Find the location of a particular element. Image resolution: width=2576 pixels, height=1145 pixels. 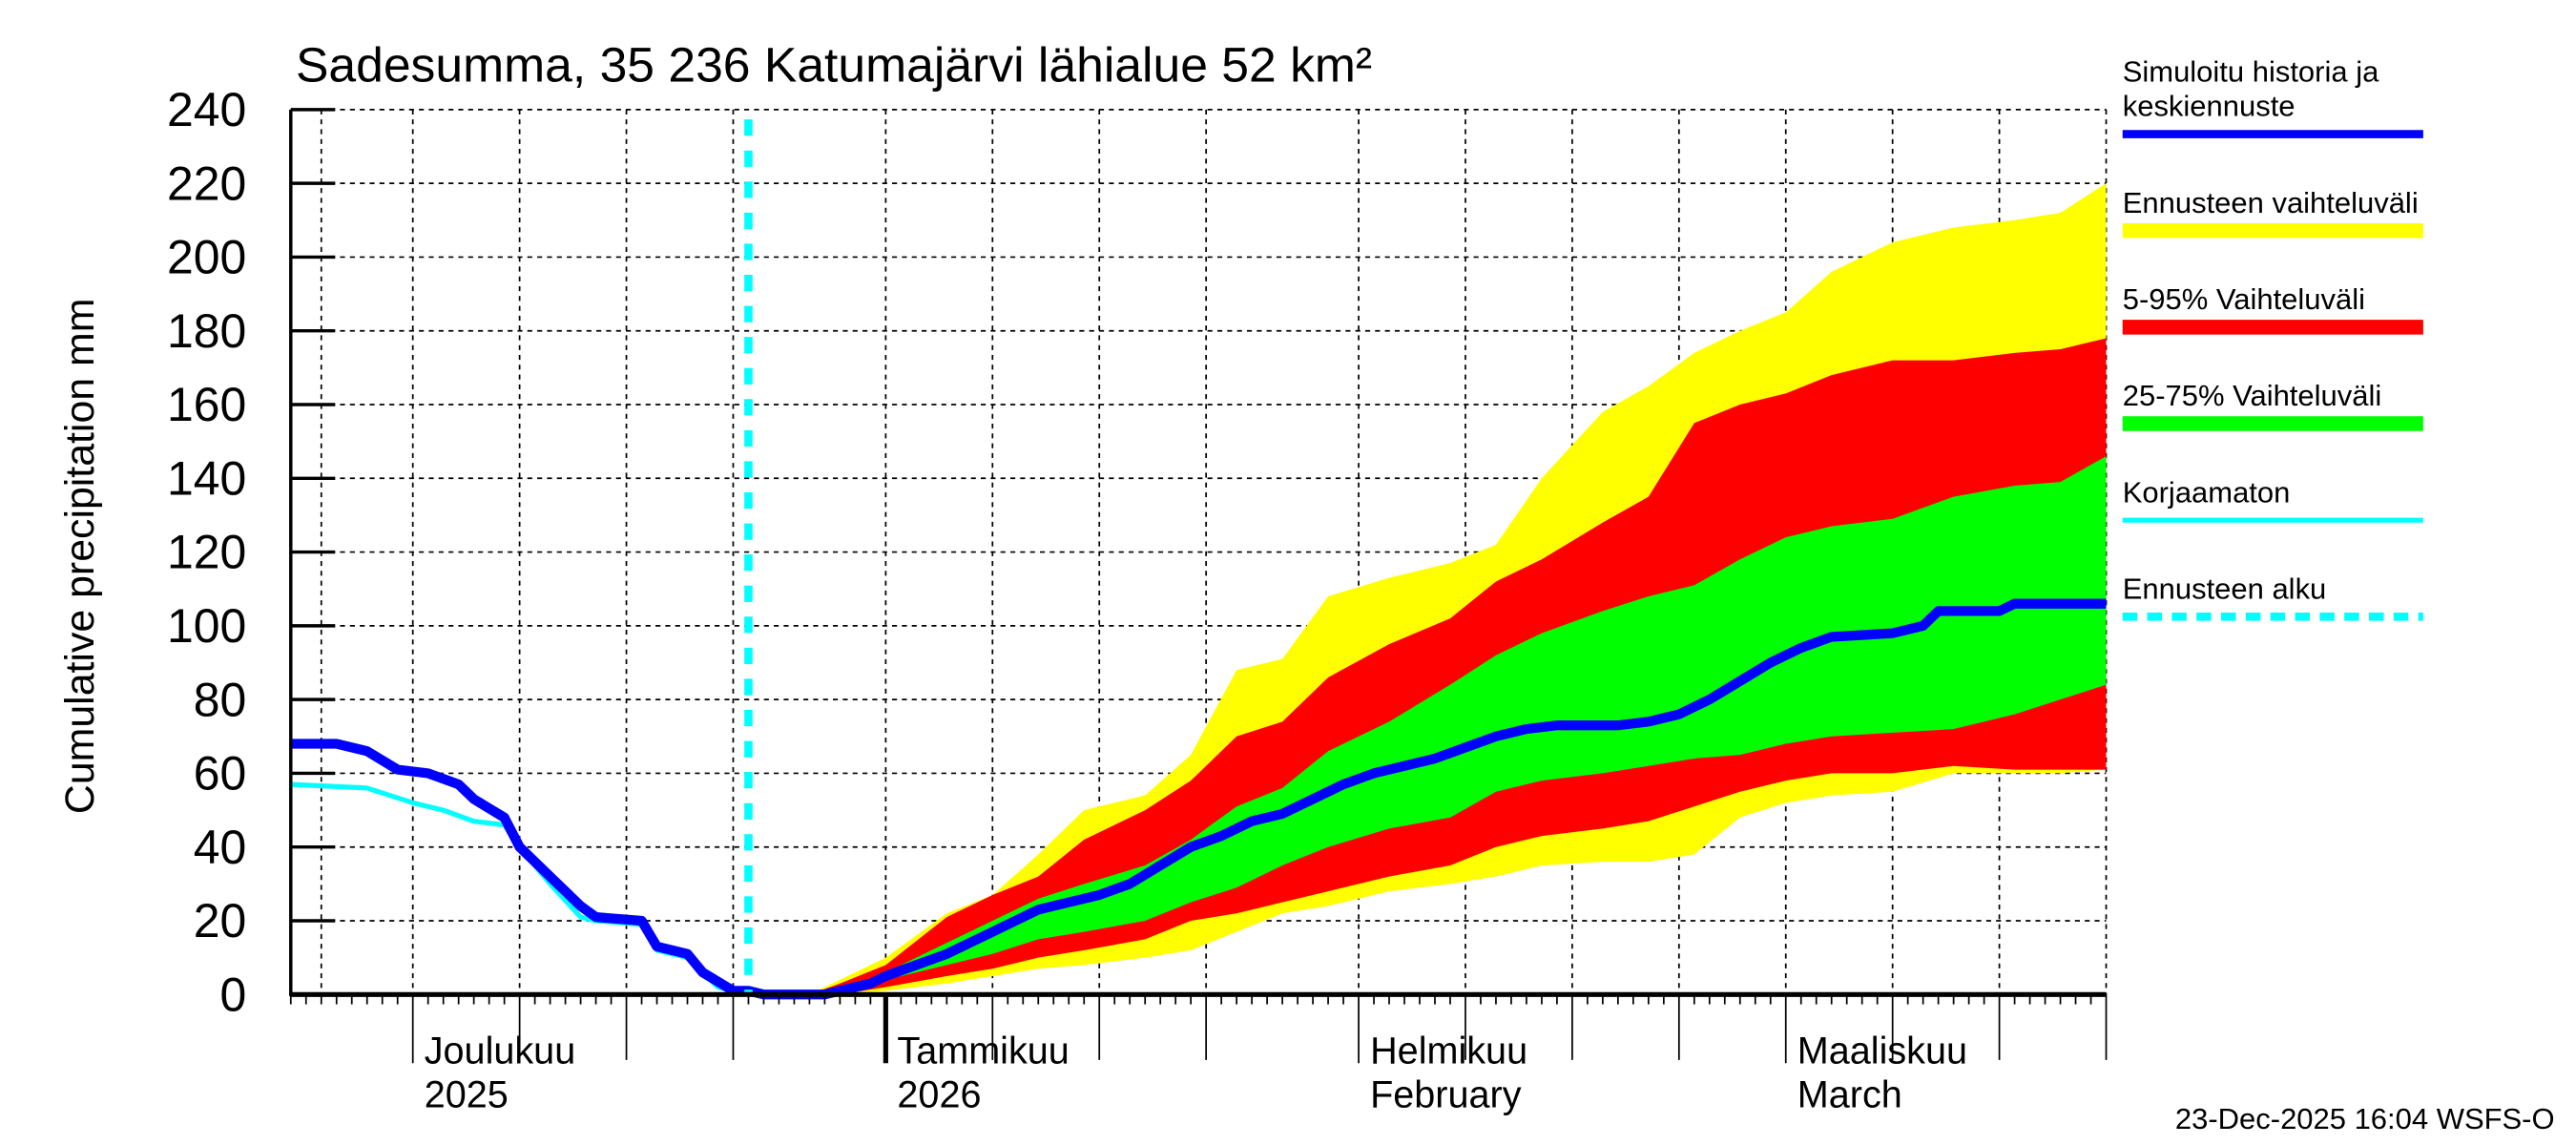

y-tick-label: 120 is located at coordinates (206, 553).